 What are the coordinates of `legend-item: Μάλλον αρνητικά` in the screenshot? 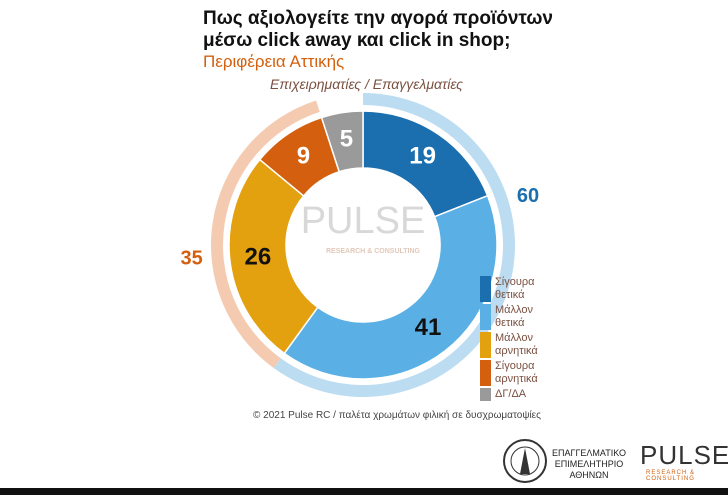 It's located at (520, 345).